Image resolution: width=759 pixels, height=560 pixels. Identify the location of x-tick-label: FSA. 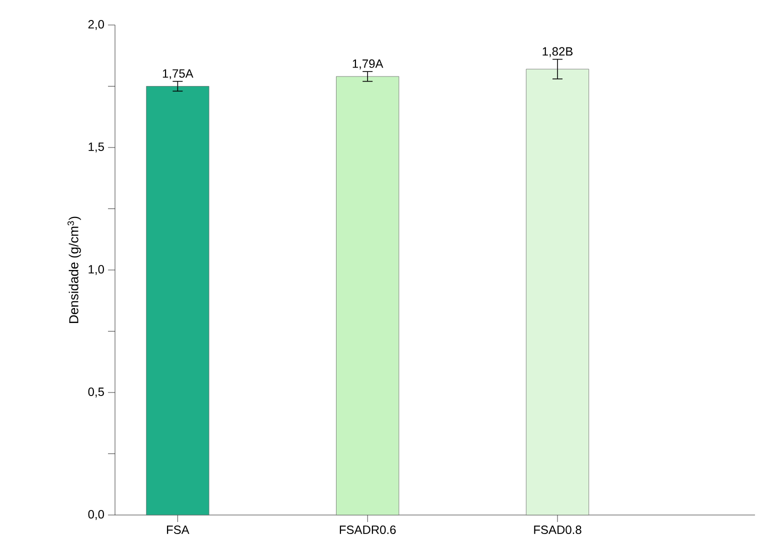
(178, 530).